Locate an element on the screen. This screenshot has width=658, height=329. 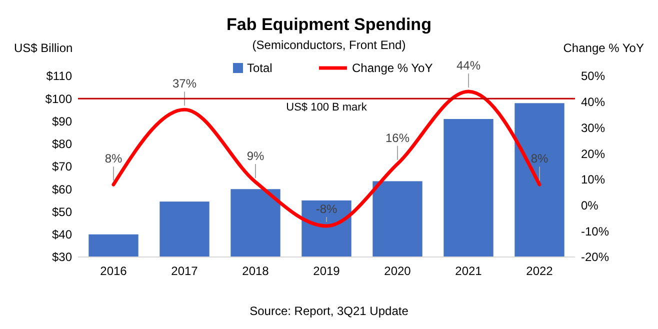
data-label: 9% is located at coordinates (255, 156).